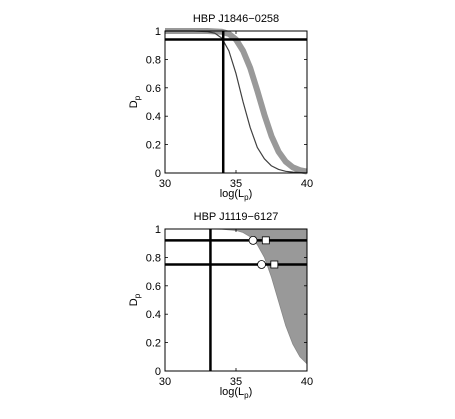 This screenshot has height=419, width=455. Describe the element at coordinates (236, 19) in the screenshot. I see `chart-title: HBP J1846−0258` at that location.